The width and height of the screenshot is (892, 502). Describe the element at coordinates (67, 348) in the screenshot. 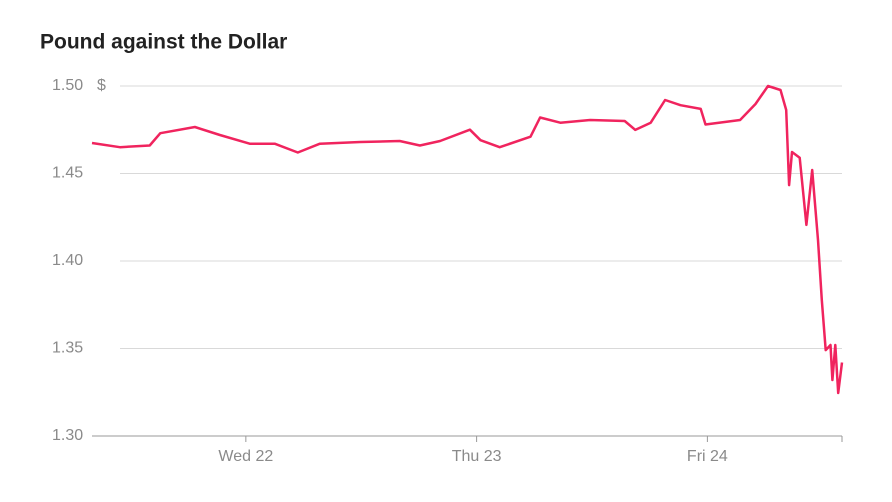

I see `y-tick-label: 1.35` at that location.